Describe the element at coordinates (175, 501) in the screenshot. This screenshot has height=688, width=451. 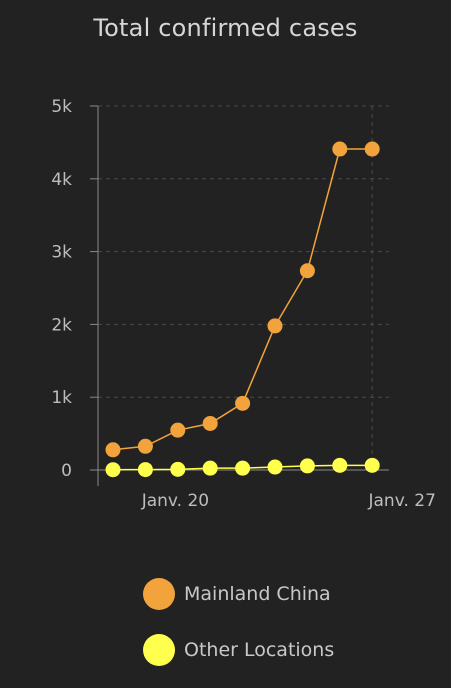
I see `x-tick-label-0: Janv. 20` at that location.